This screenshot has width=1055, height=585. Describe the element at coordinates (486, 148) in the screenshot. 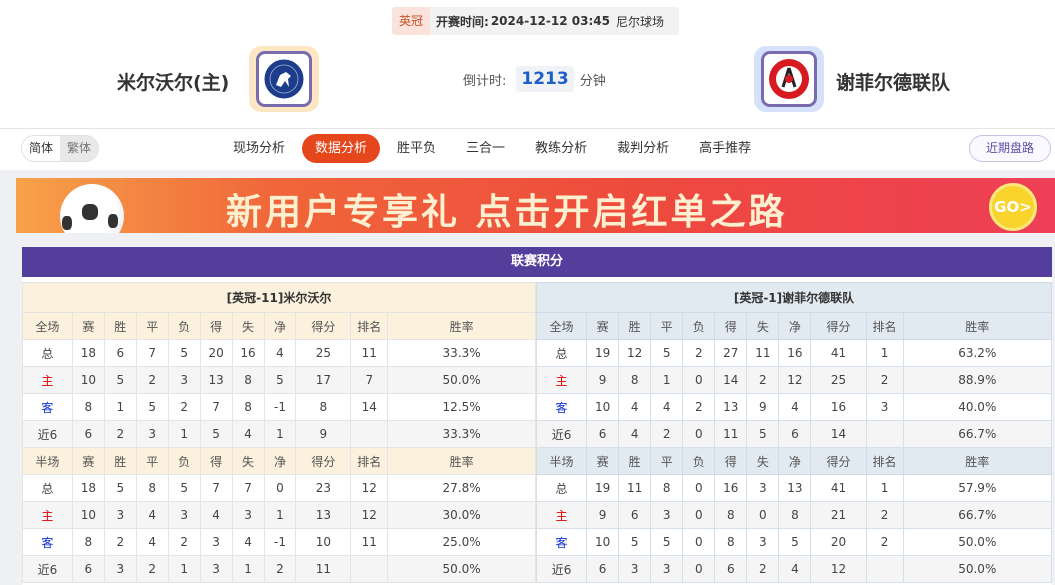

I see `tab-3: 三合一` at that location.